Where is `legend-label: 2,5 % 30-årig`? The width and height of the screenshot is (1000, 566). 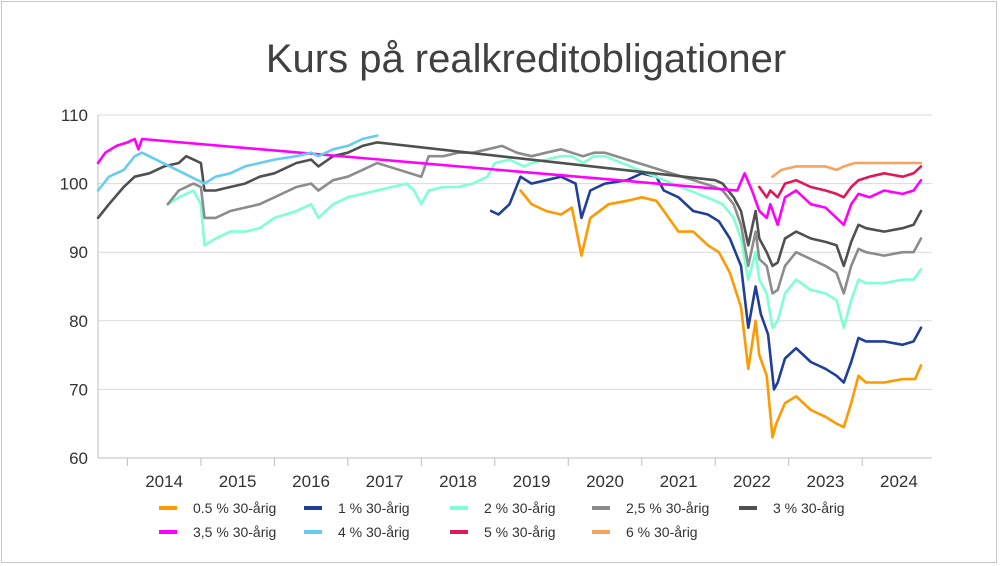
legend-label: 2,5 % 30-årig is located at coordinates (667, 508).